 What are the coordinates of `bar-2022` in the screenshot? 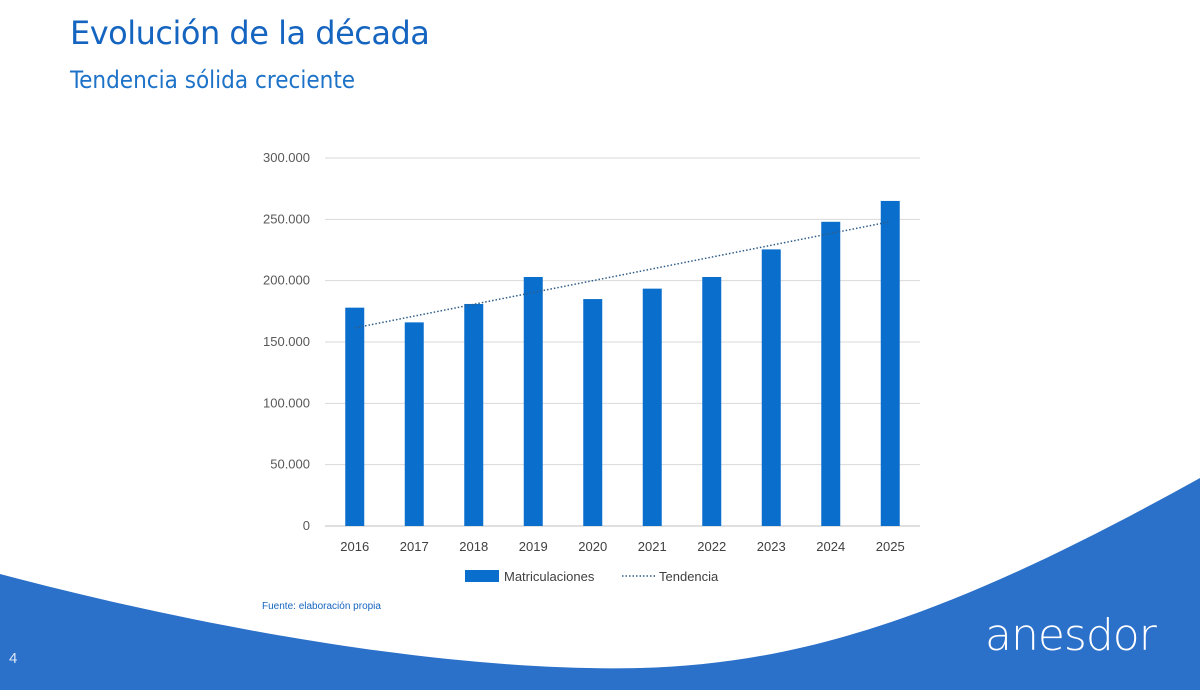 It's located at (712, 401).